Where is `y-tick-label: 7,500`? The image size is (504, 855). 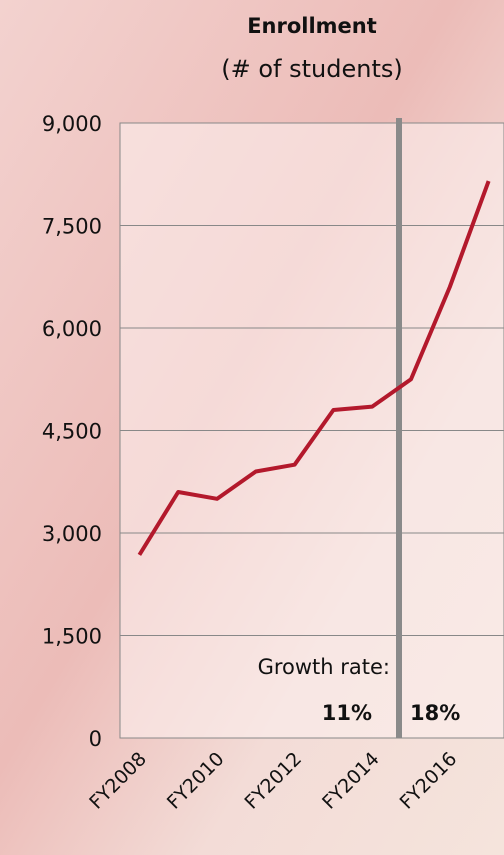 y-tick-label: 7,500 is located at coordinates (72, 227).